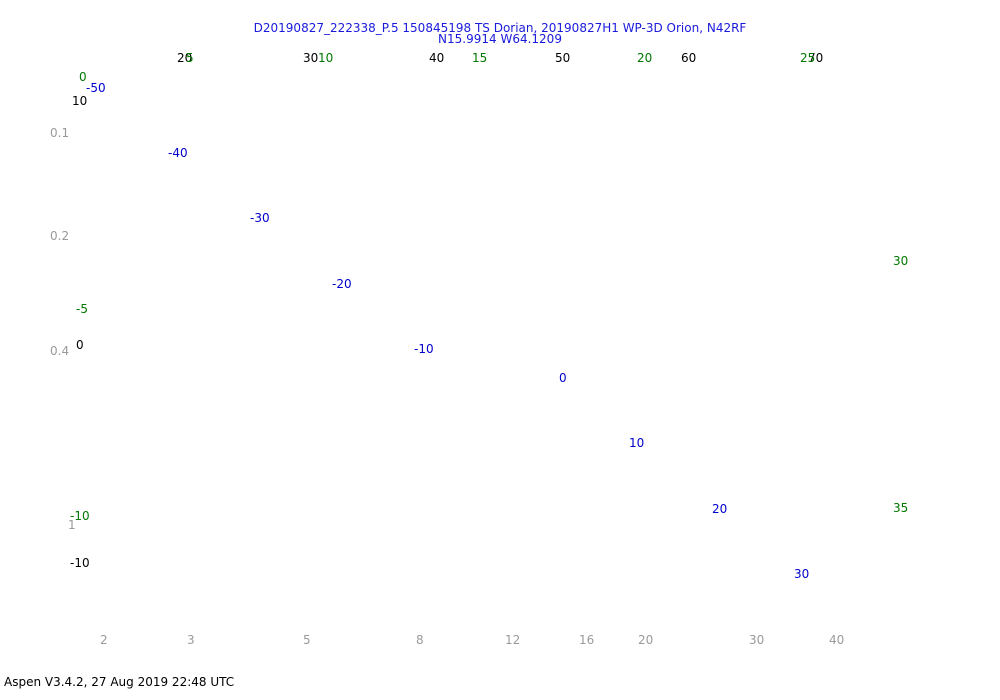  I want to click on mixing-ratio-label: 0.4, so click(59, 351).